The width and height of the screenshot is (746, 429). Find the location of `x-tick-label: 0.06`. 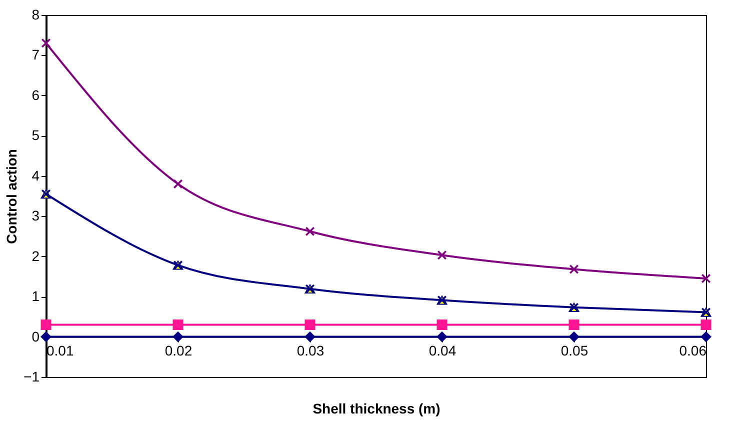

x-tick-label: 0.06 is located at coordinates (693, 350).